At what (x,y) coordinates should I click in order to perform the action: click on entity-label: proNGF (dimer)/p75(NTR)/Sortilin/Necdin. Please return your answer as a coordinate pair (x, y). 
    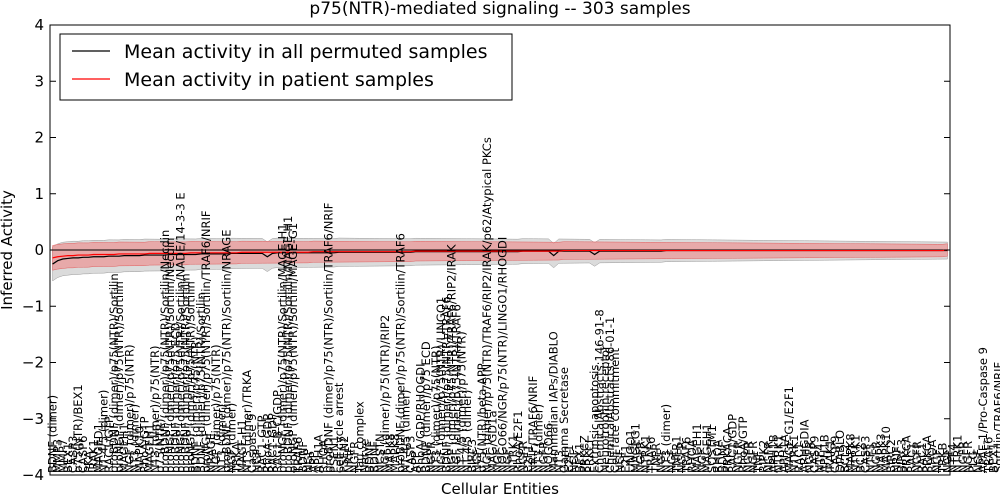
    Looking at the image, I should click on (170, 355).